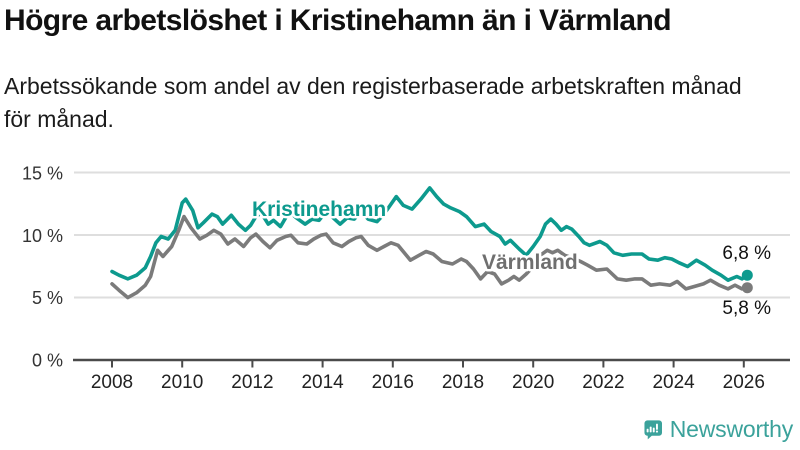 Image resolution: width=800 pixels, height=450 pixels. I want to click on x-tick-label-2024: 2024, so click(673, 382).